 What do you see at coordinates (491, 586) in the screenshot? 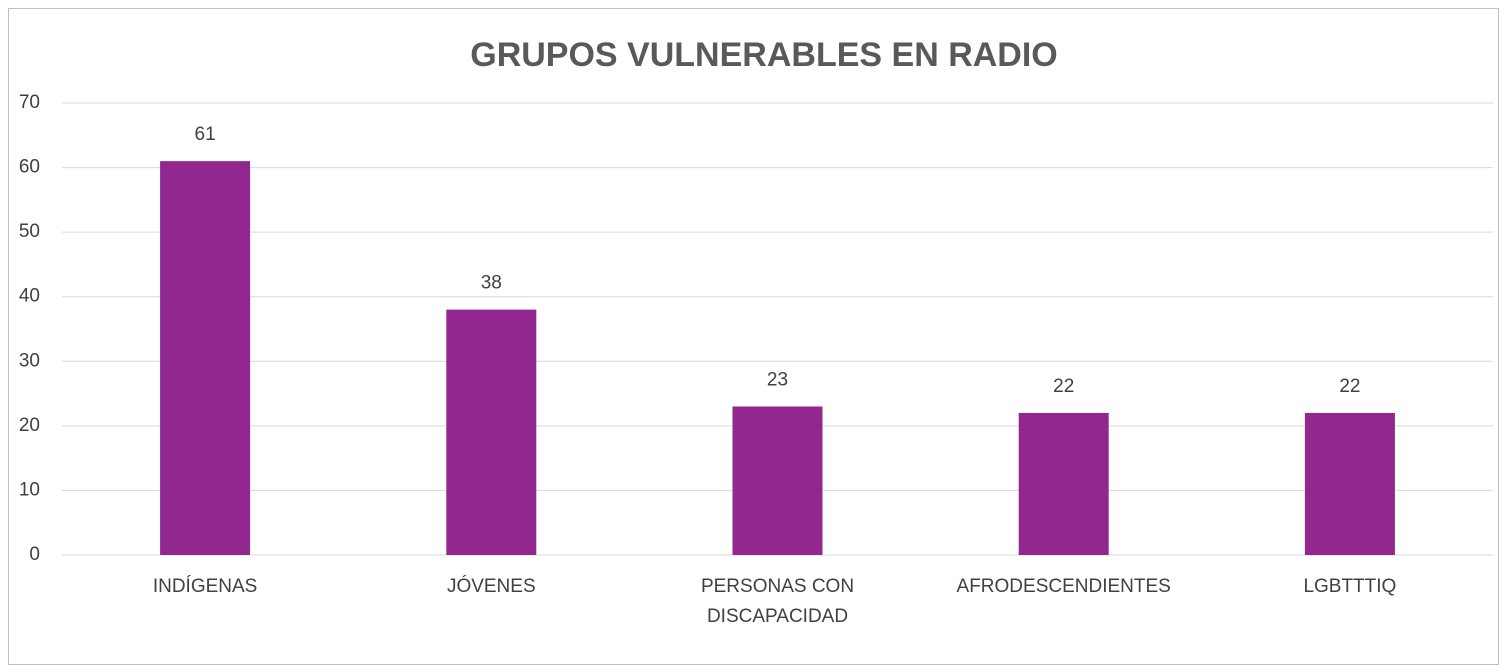
I see `x-tick-label: JÓVENES` at bounding box center [491, 586].